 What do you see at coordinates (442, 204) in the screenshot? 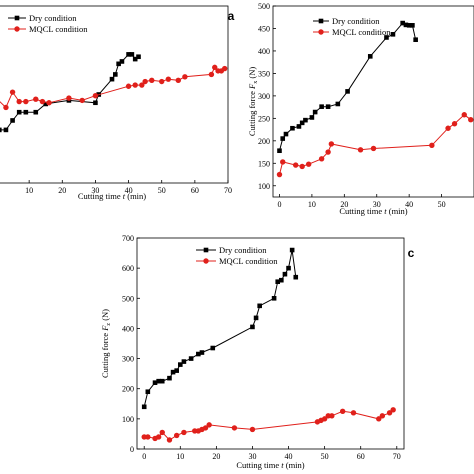
I see `x-tick-label: 50` at bounding box center [442, 204].